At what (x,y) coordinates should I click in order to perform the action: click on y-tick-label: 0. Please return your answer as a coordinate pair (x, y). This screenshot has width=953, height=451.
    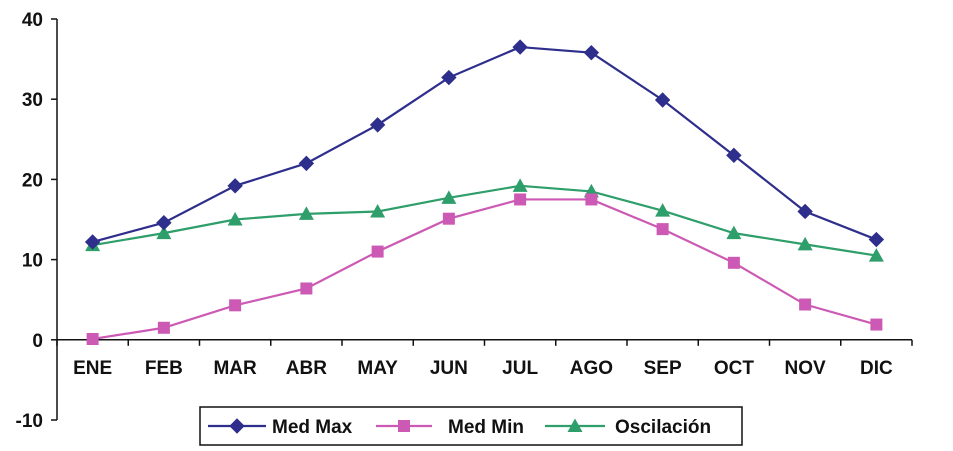
    Looking at the image, I should click on (37, 341).